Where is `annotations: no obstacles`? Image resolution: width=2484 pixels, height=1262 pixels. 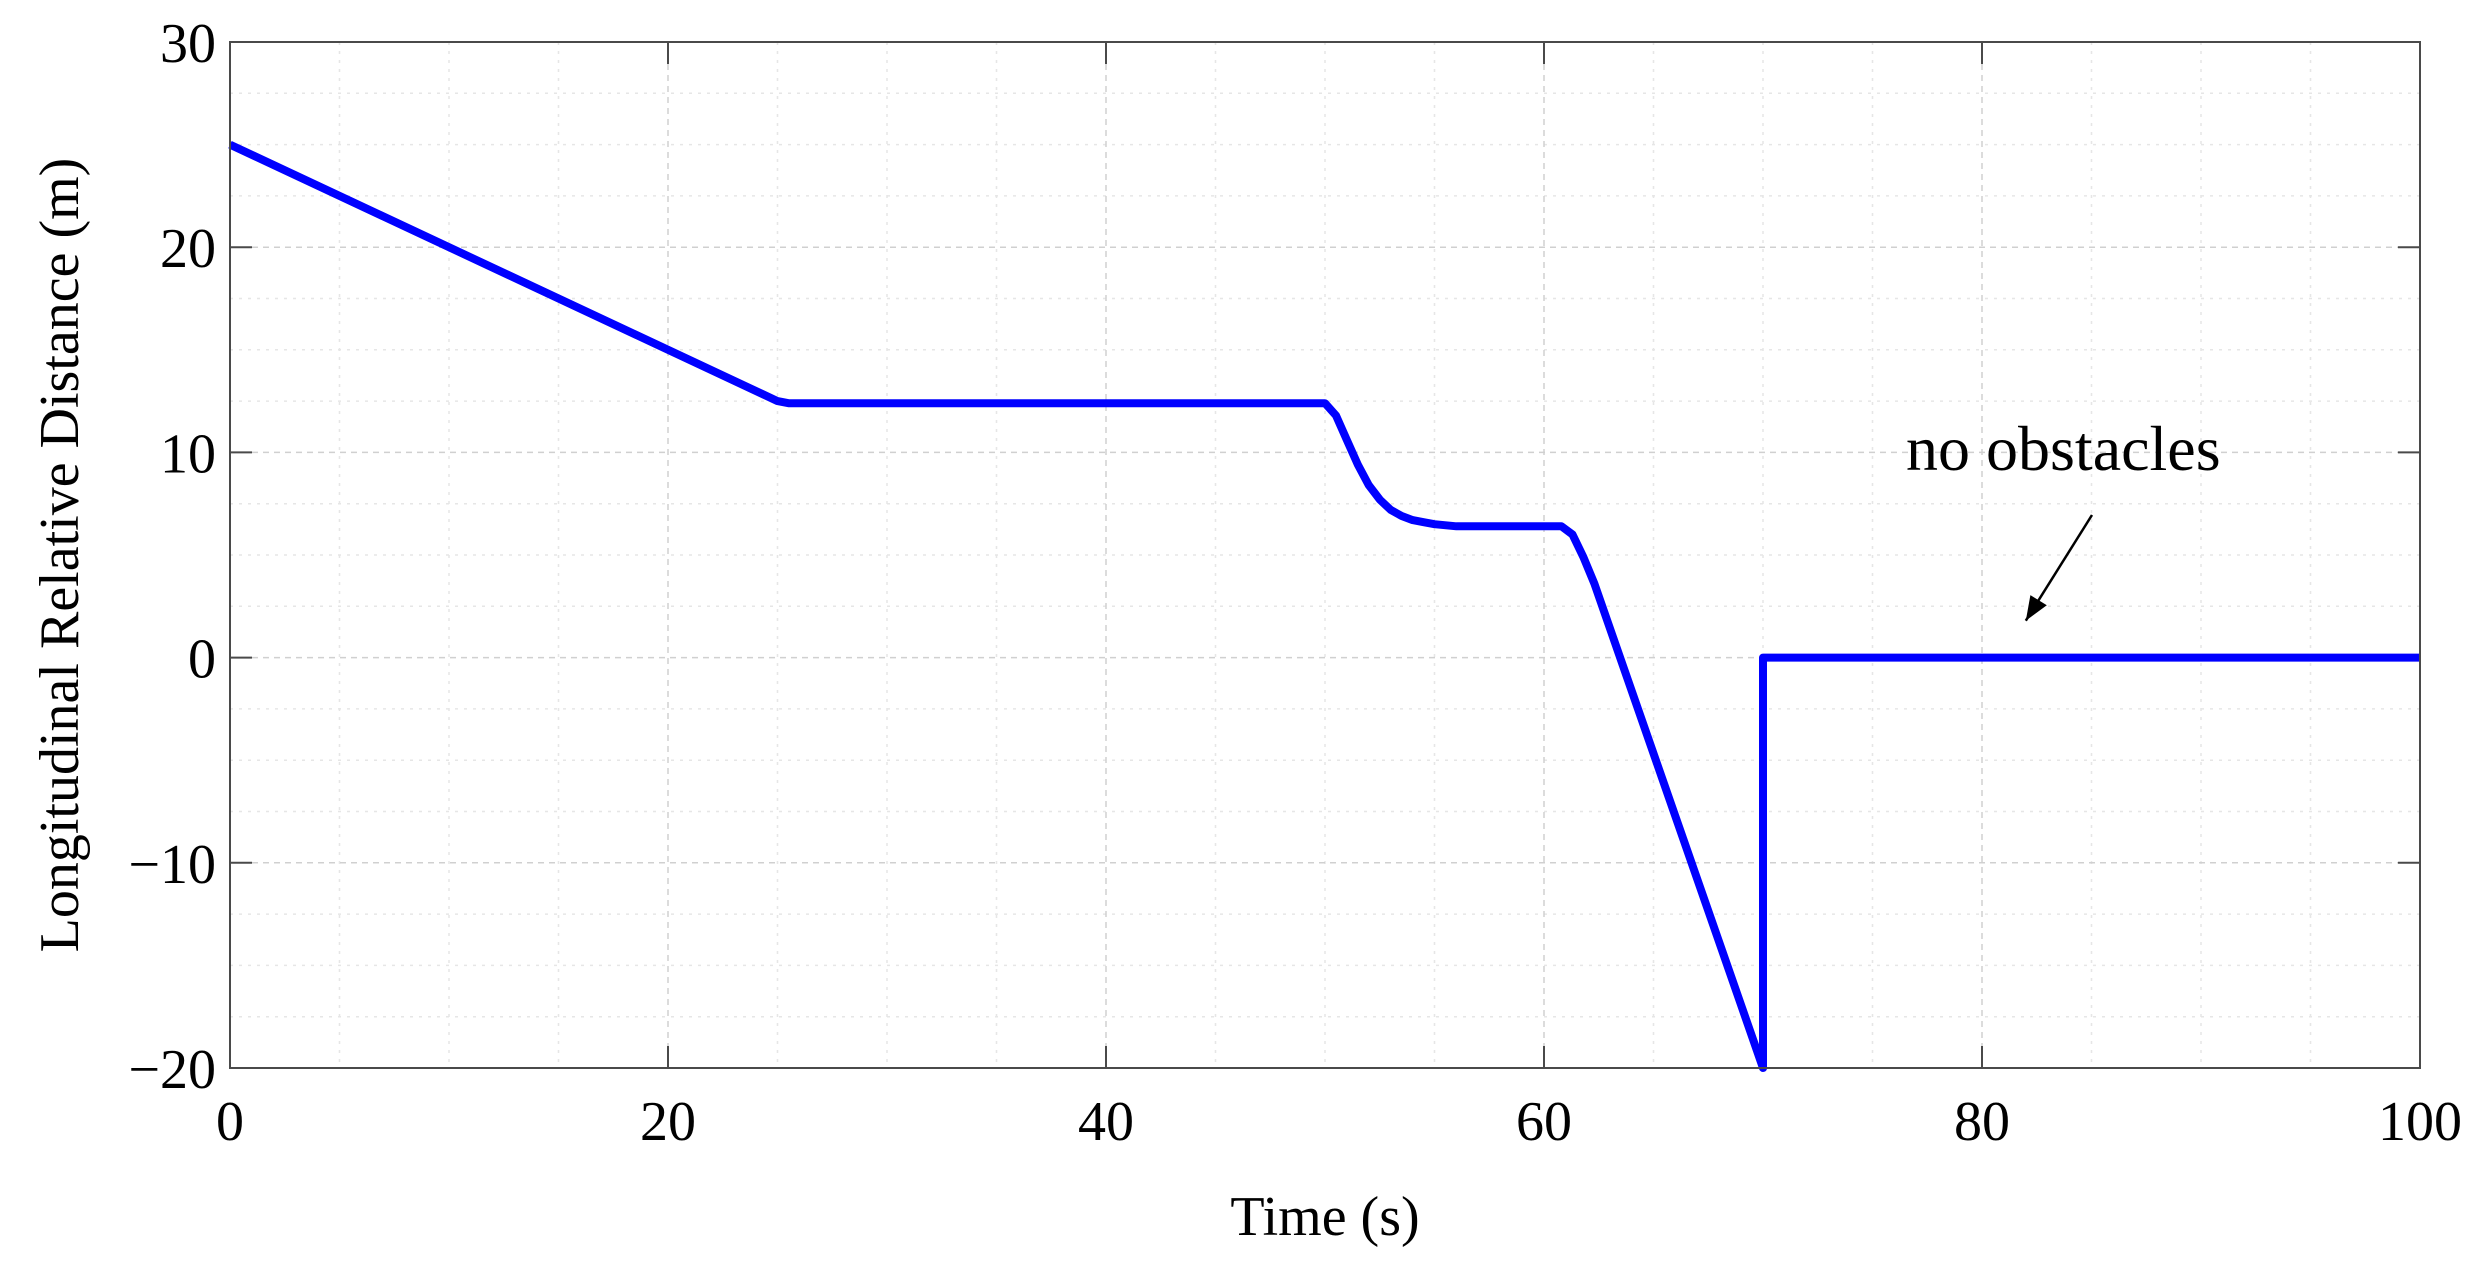
annotations: no obstacles is located at coordinates (2063, 517).